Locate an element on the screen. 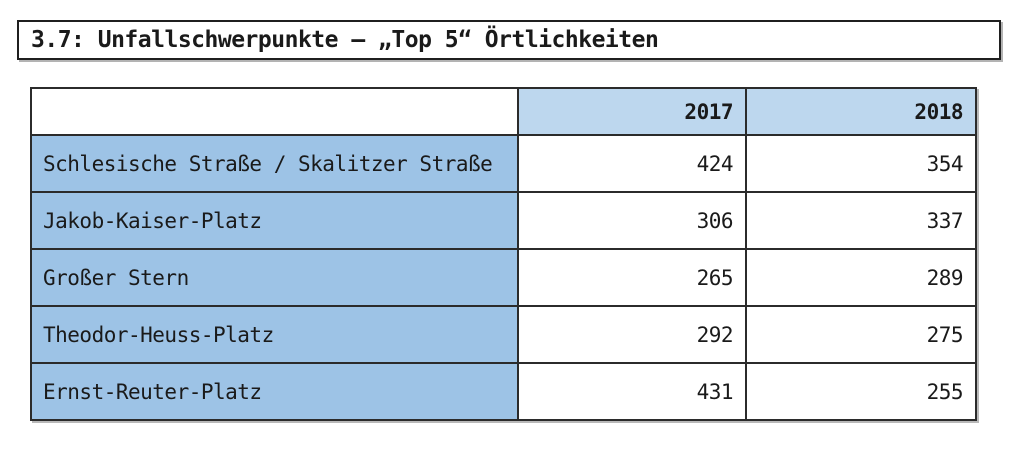  value-2018: 354 is located at coordinates (861, 163).